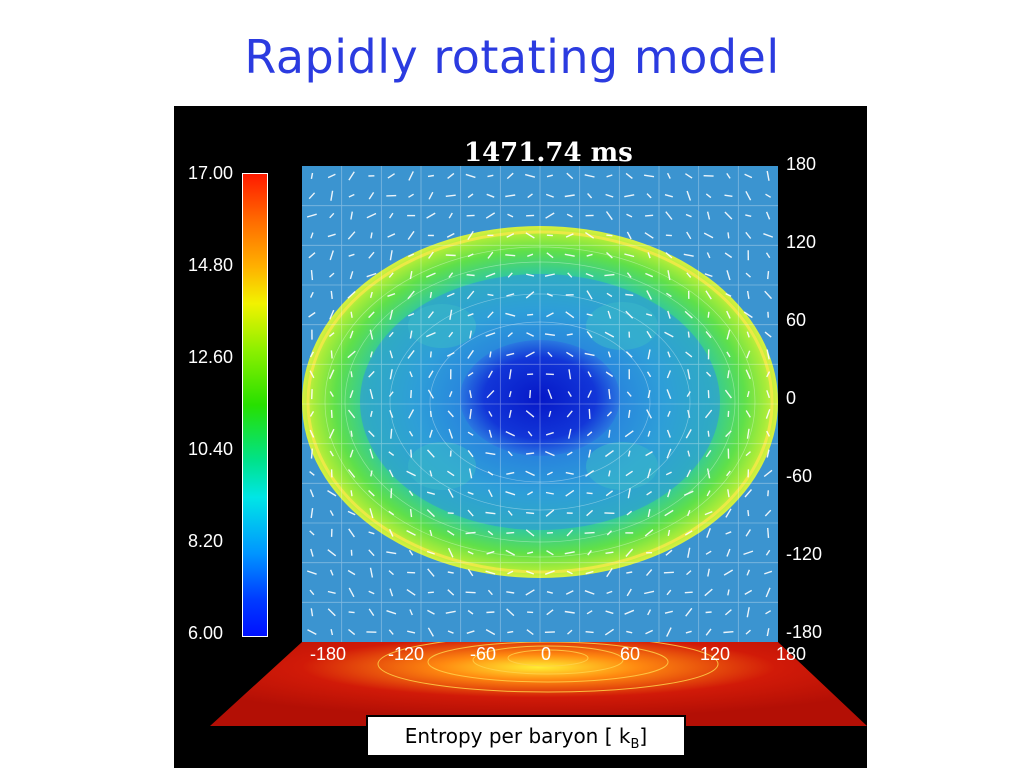  What do you see at coordinates (211, 357) in the screenshot?
I see `colorbar-tick: 12.60` at bounding box center [211, 357].